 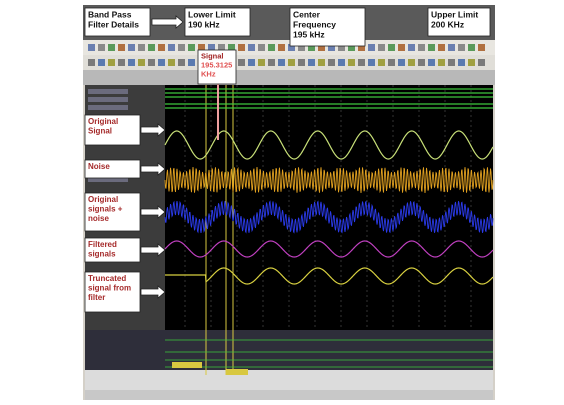 I want to click on callout-text: Noise, so click(x=99, y=166).